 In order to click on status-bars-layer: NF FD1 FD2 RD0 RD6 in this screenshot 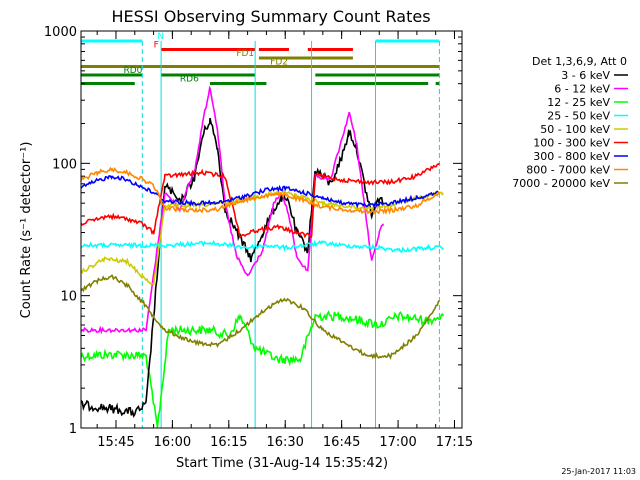, I will do `click(260, 58)`.